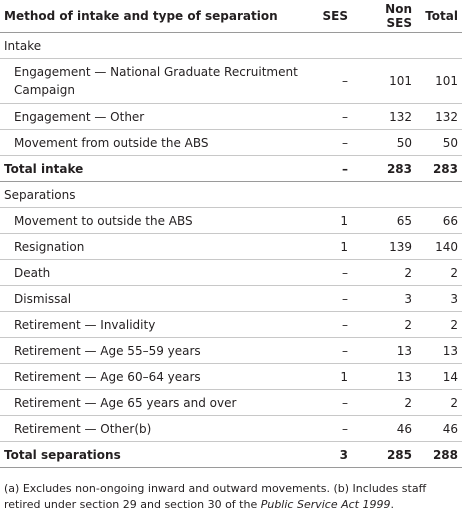 The image size is (462, 517). Describe the element at coordinates (439, 428) in the screenshot. I see `total-cell: 46` at that location.